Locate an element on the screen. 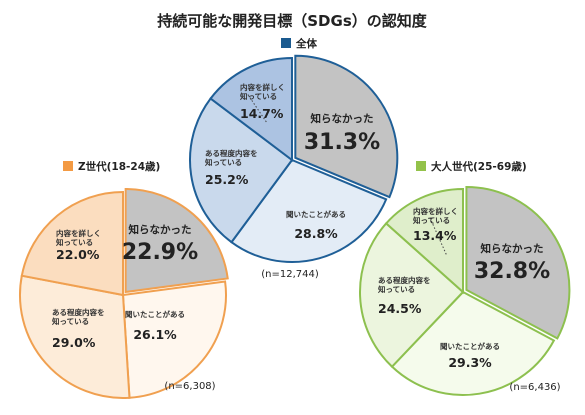  legend: Z世代(18-24歳) is located at coordinates (111, 166).